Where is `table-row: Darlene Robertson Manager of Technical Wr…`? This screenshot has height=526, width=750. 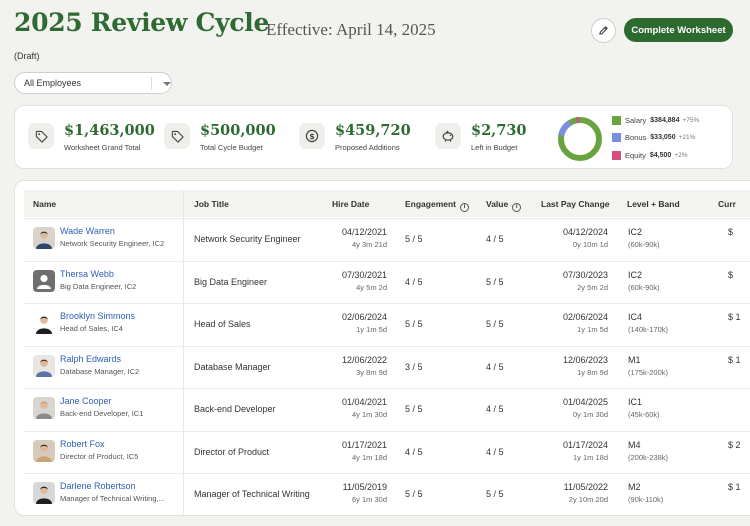
table-row: Darlene Robertson Manager of Technical Wr… is located at coordinates (387, 494).